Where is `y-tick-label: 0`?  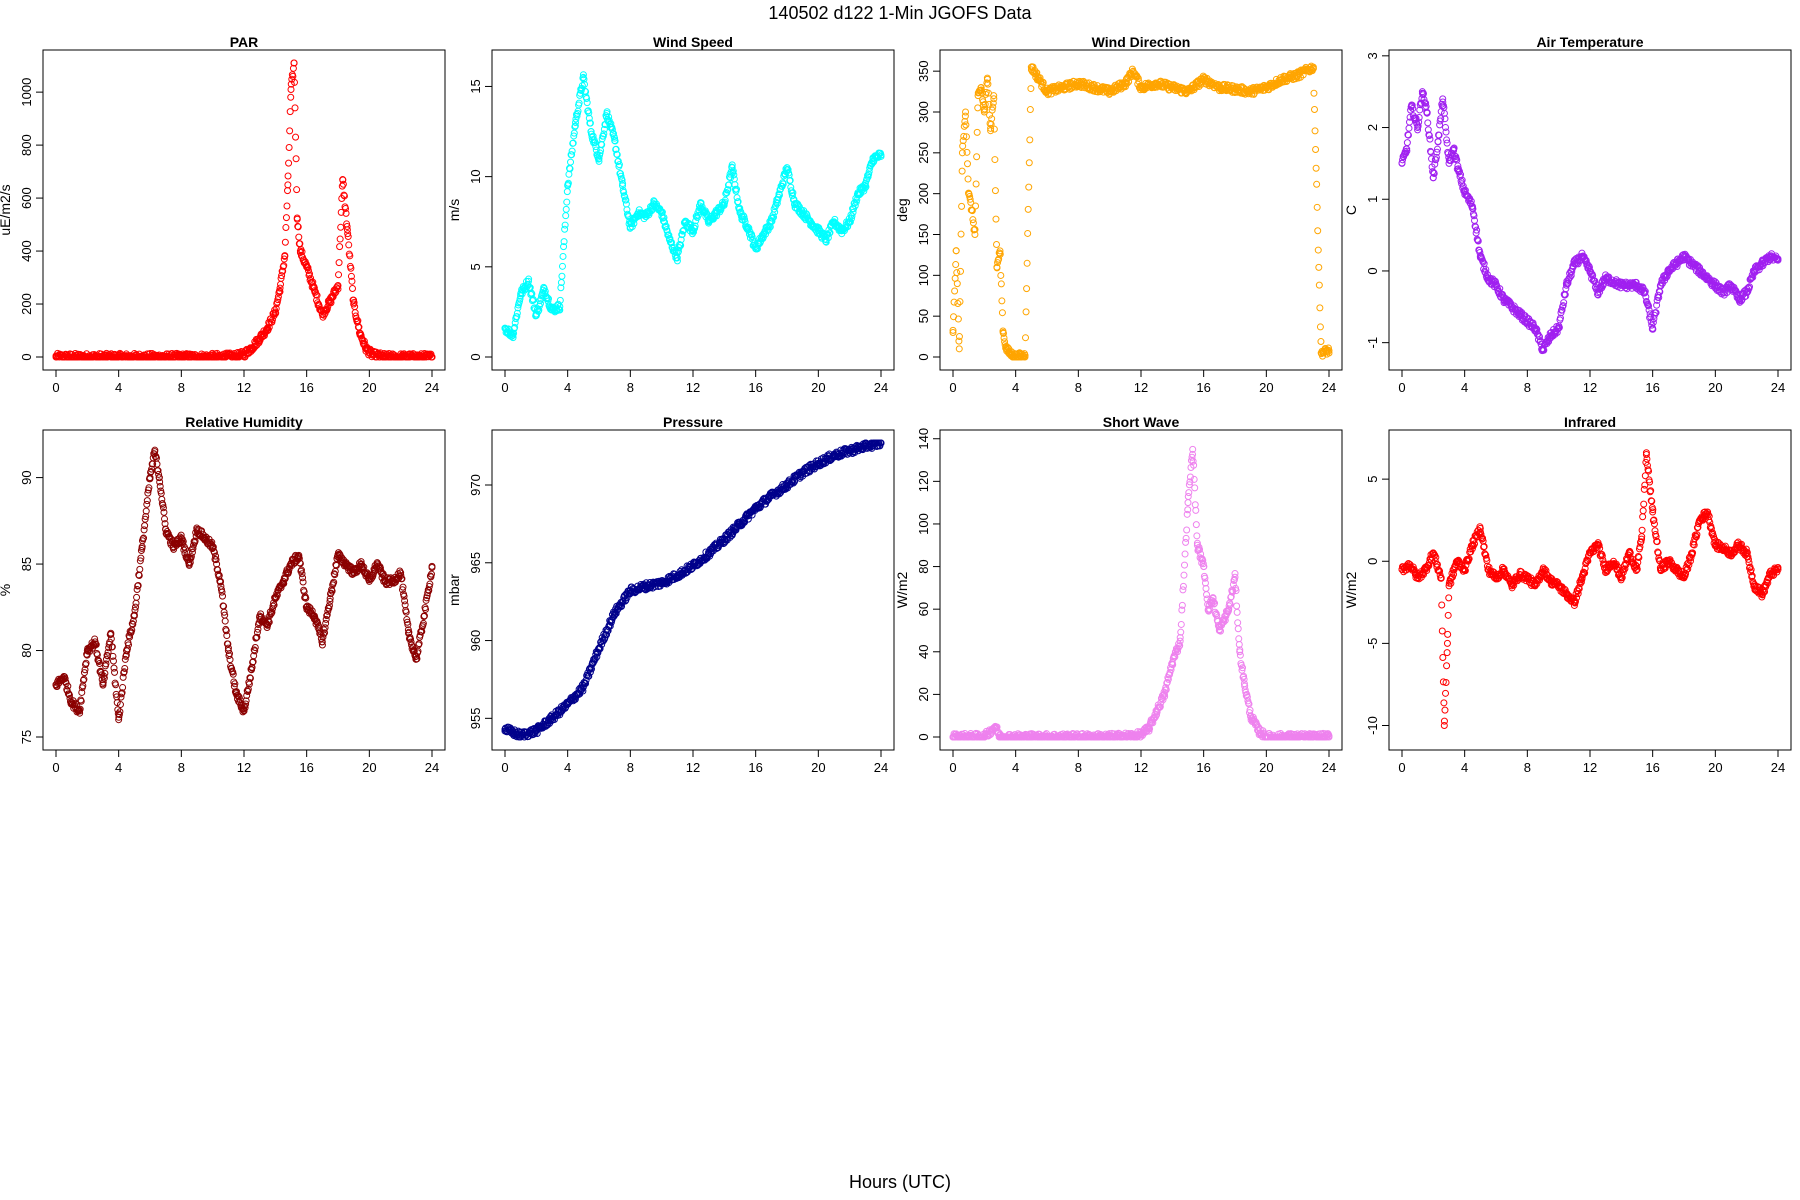
y-tick-label: 0 is located at coordinates (923, 736).